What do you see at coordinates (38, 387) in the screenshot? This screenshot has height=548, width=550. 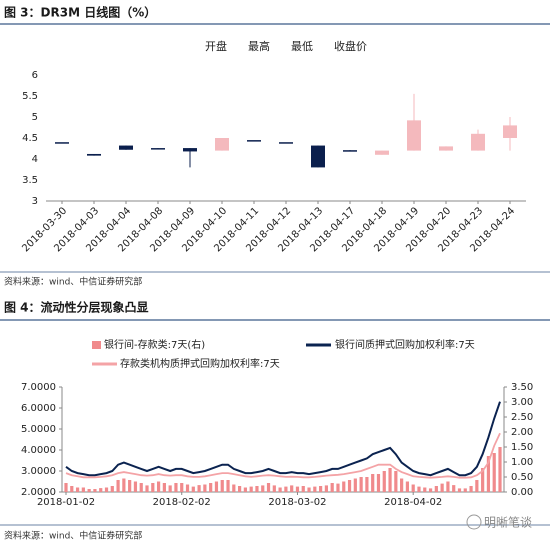 I see `y-tick-label: 7.0000` at bounding box center [38, 387].